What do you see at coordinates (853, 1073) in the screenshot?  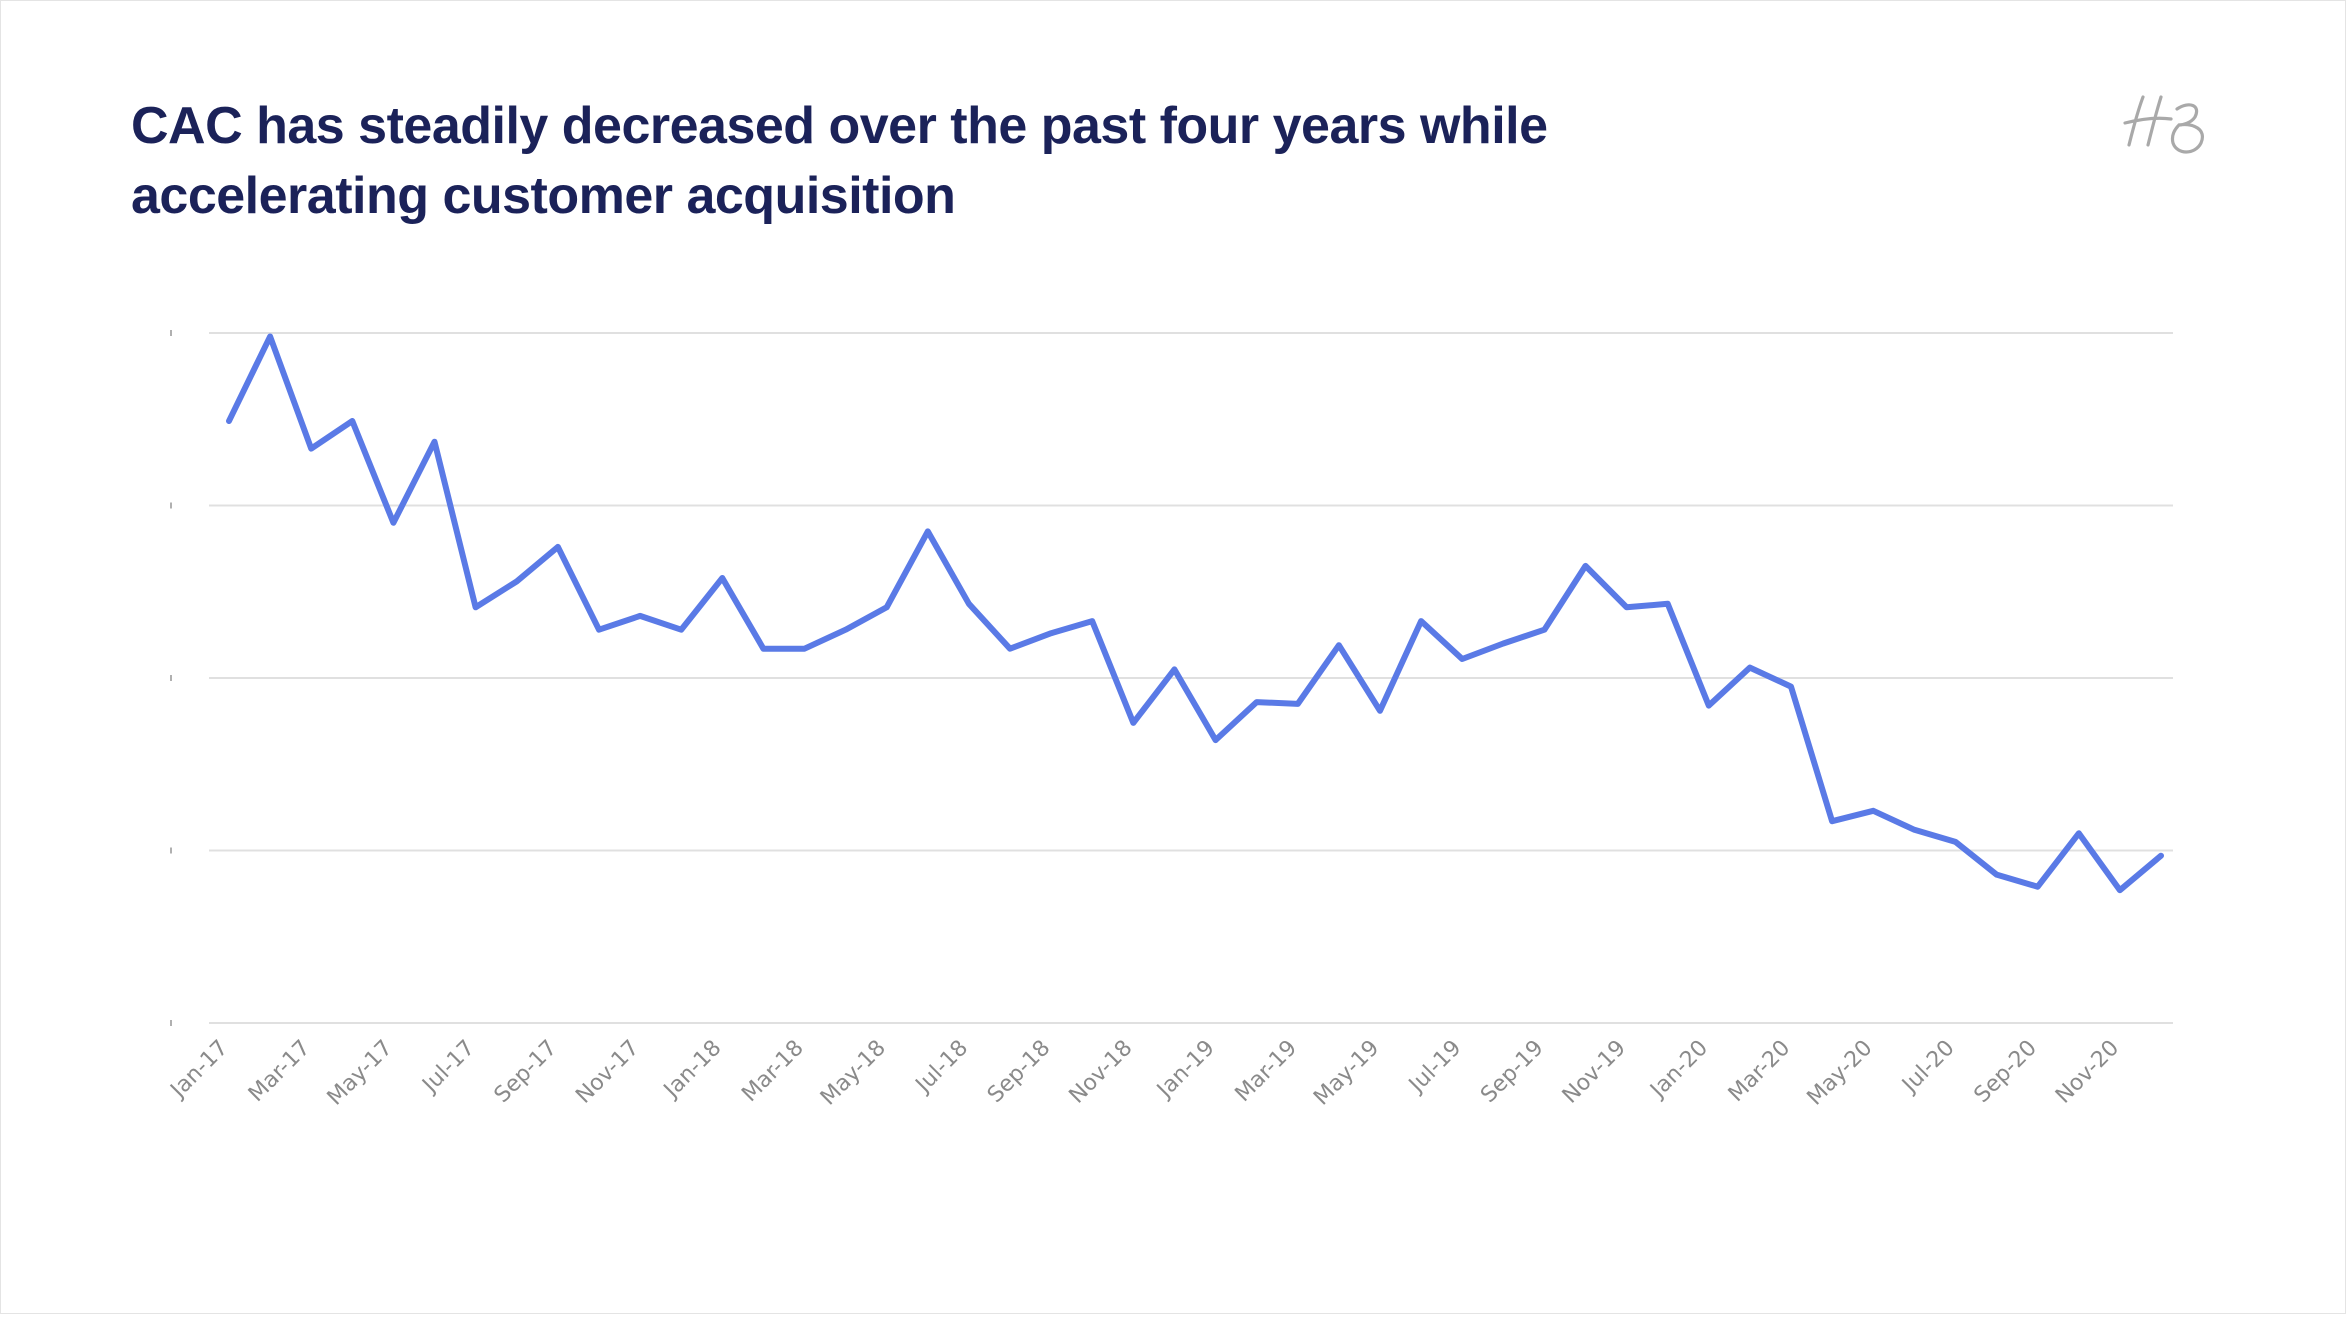 I see `x-tick-label-May-18: May-18` at bounding box center [853, 1073].